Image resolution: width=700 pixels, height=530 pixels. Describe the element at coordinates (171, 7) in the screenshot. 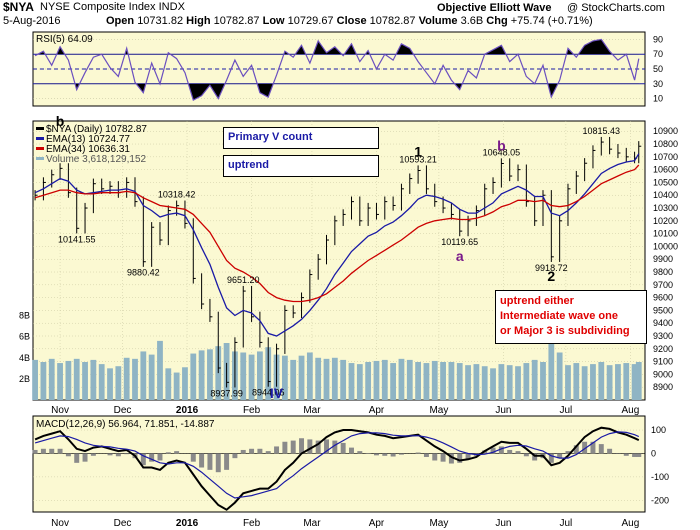

I see `exchange-text: INDX` at that location.